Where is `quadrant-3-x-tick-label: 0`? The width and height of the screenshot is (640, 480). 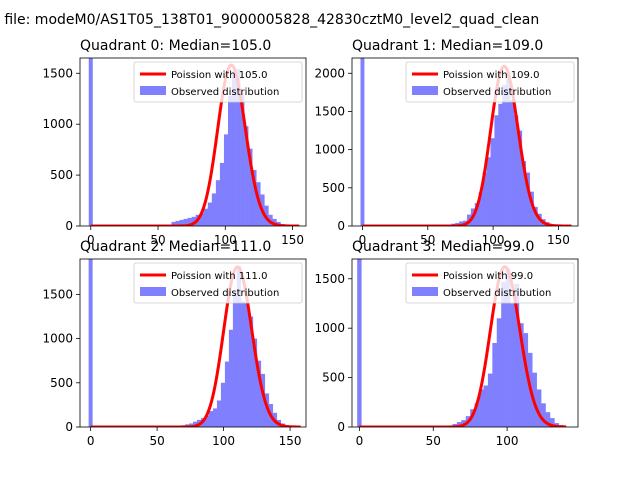 quadrant-3-x-tick-label: 0 is located at coordinates (360, 441).